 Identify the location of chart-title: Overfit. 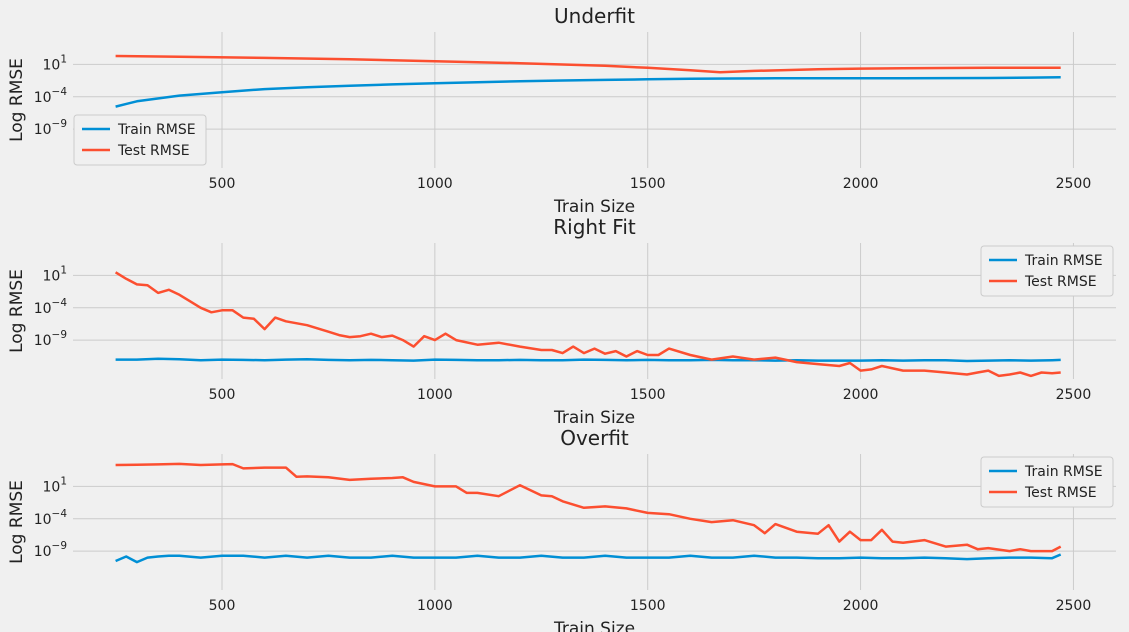
(594, 438).